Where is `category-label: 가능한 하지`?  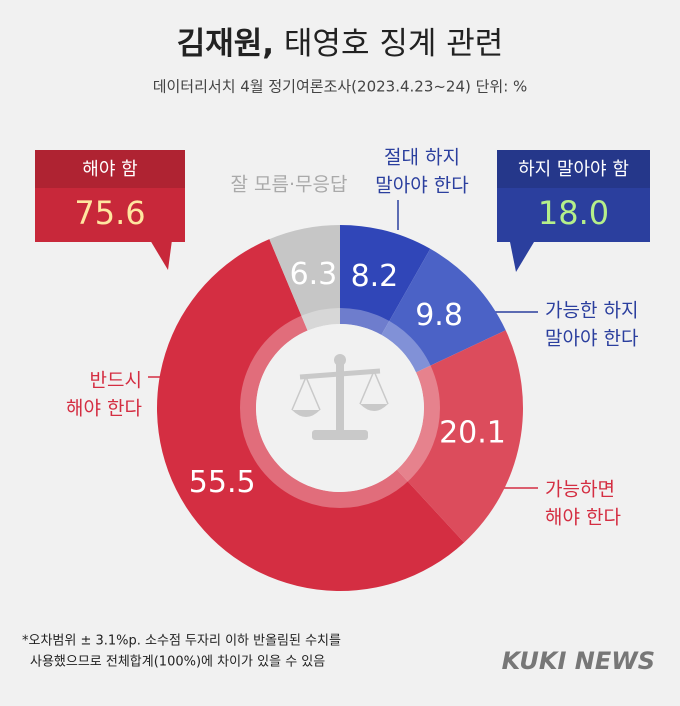
category-label: 가능한 하지 is located at coordinates (591, 311).